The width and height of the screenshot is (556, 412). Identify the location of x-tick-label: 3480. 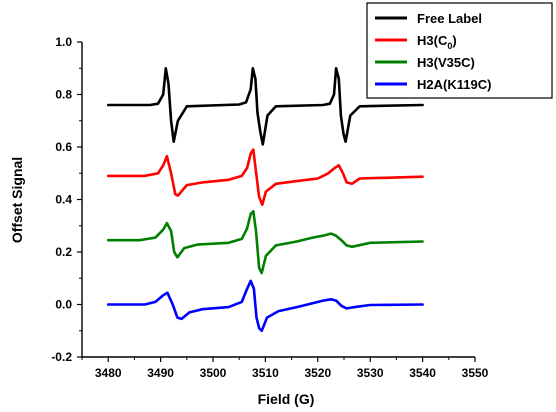
(108, 373).